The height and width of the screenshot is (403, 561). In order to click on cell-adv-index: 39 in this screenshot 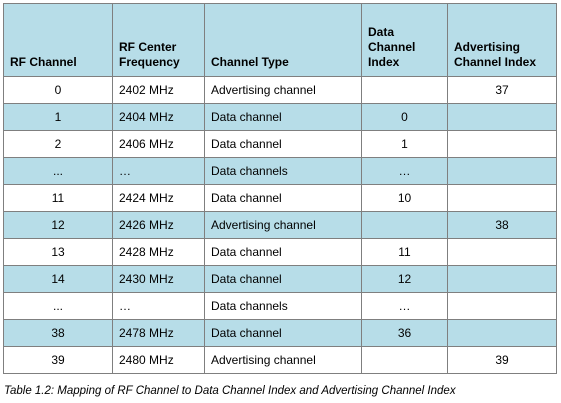, I will do `click(502, 360)`.